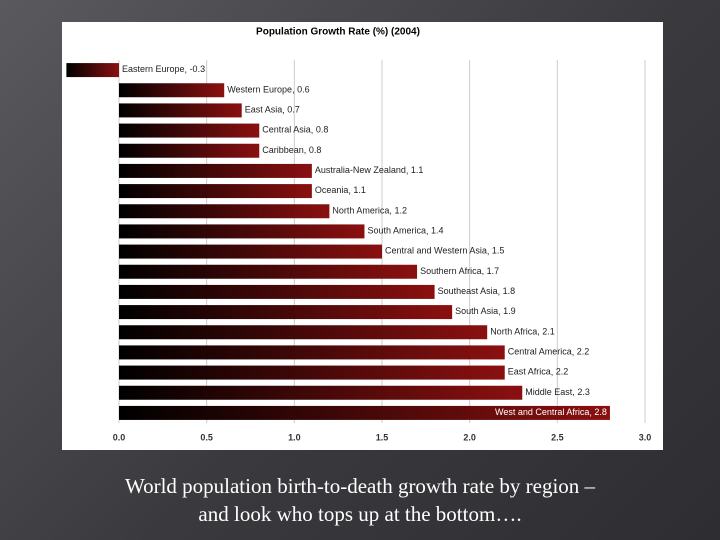 Image resolution: width=720 pixels, height=540 pixels. What do you see at coordinates (509, 291) in the screenshot?
I see `value-label: 1.8` at bounding box center [509, 291].